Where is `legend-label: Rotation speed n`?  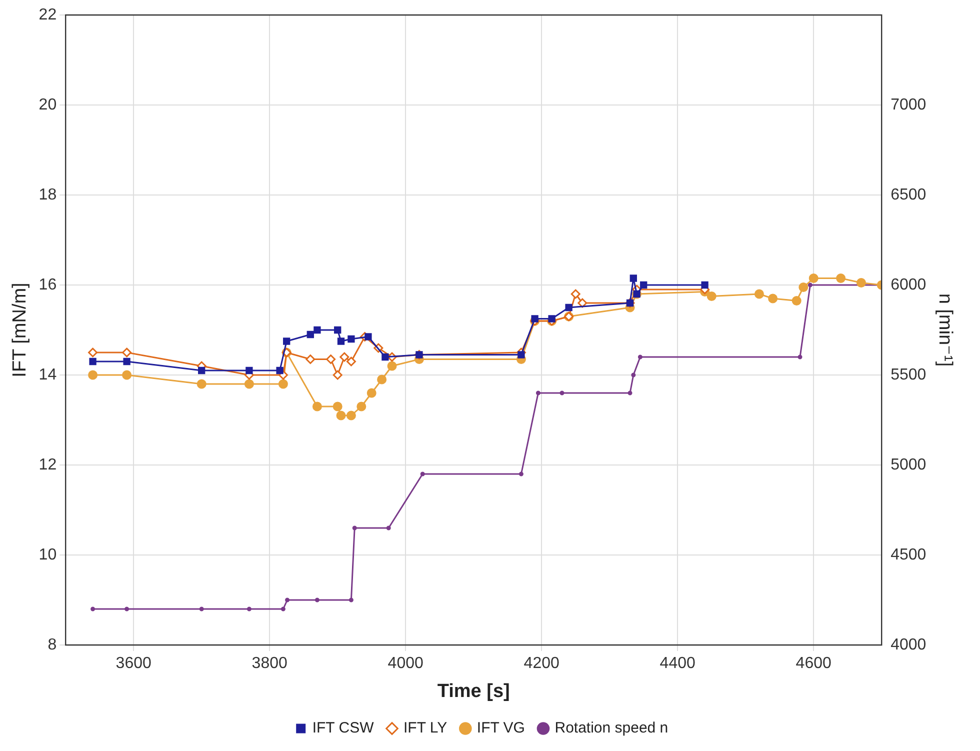
legend-label: Rotation speed n is located at coordinates (611, 728).